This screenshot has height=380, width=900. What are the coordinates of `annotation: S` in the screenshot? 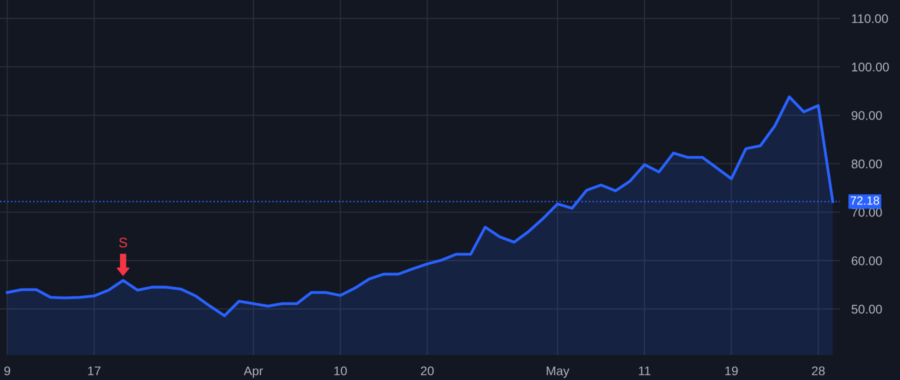 It's located at (123, 243).